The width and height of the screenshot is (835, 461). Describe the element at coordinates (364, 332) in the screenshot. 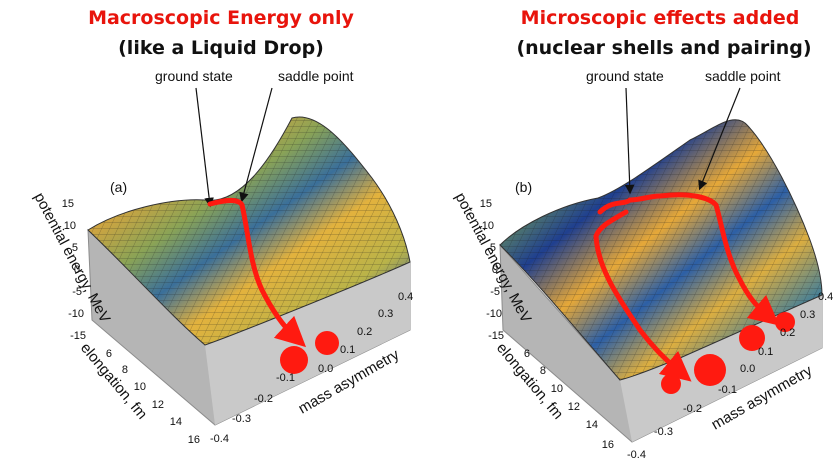

I see `panel-a-mass-tick: 0.2` at that location.